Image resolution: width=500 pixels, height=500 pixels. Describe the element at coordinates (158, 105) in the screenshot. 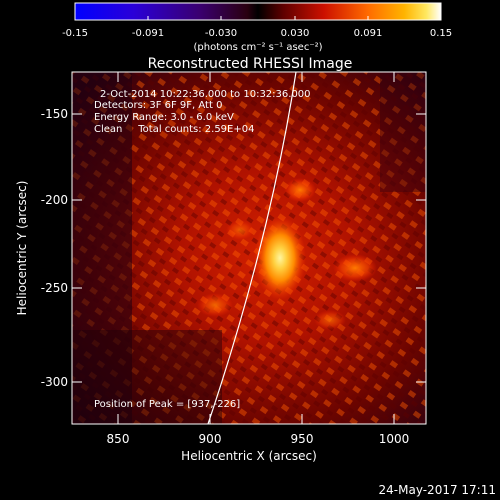

I see `info-line-detectors: Detectors: 3F 6F 9F, Att 0` at that location.